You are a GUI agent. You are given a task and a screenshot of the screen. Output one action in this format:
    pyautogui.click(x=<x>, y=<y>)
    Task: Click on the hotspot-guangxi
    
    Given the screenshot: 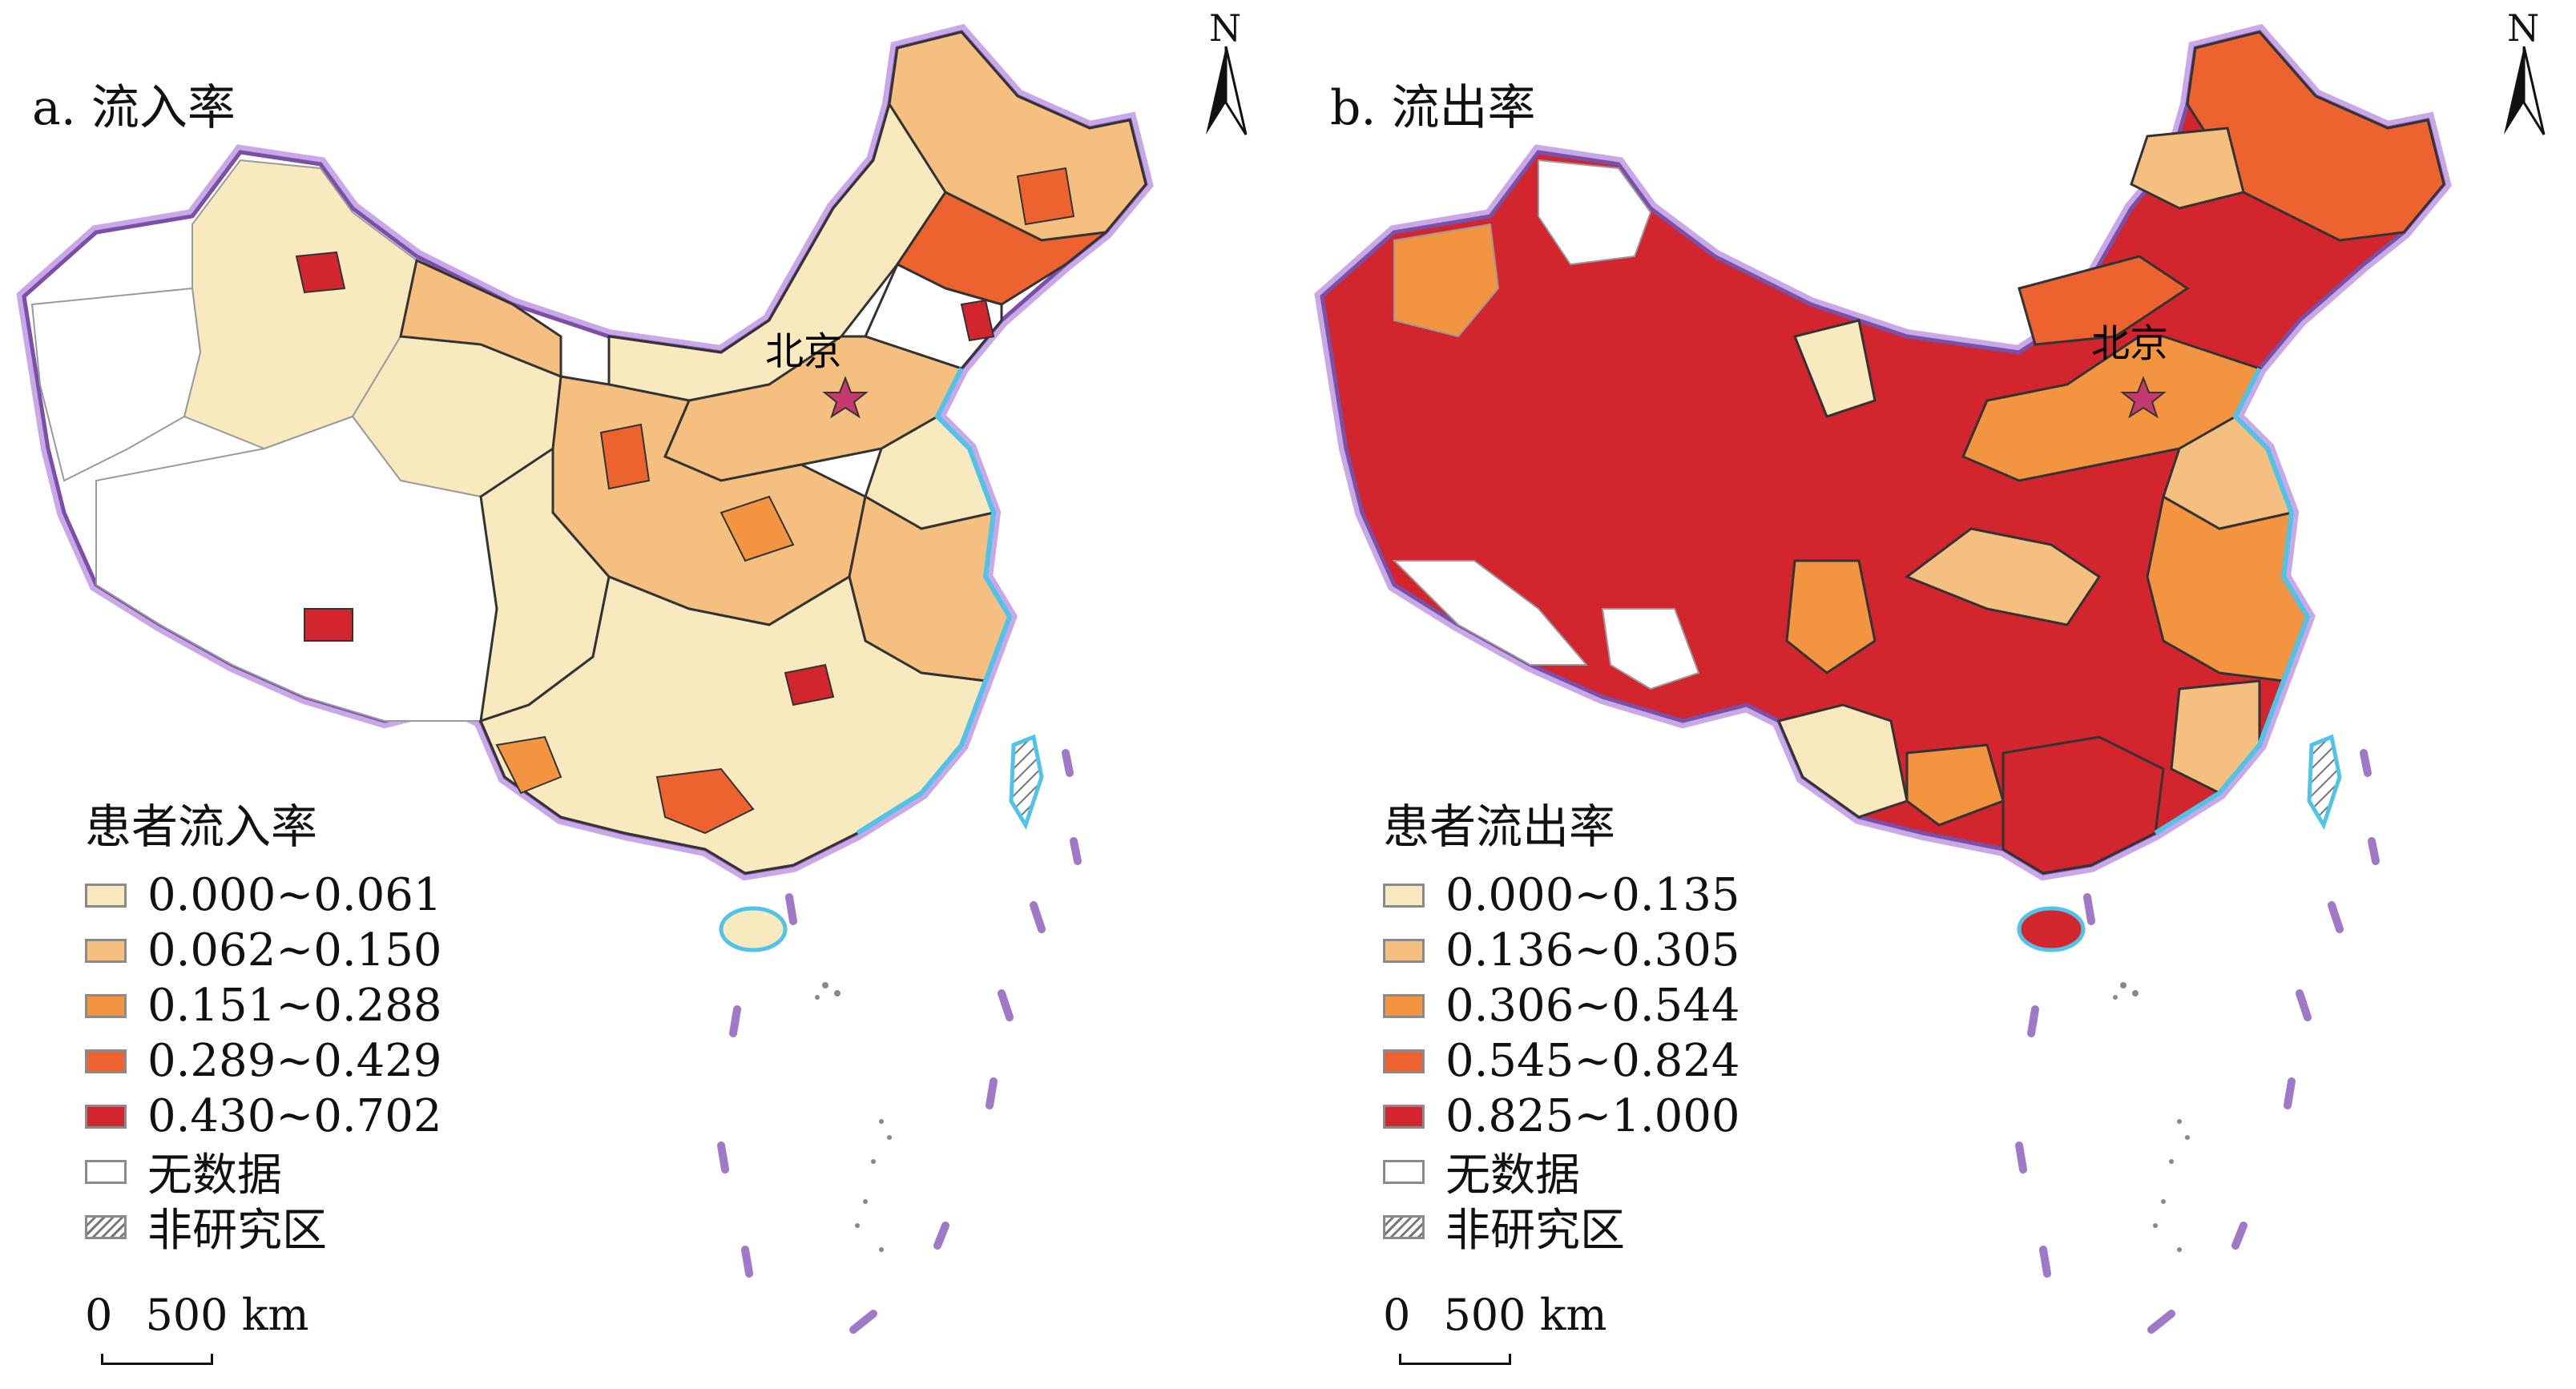 What is the action you would take?
    pyautogui.click(x=528, y=765)
    